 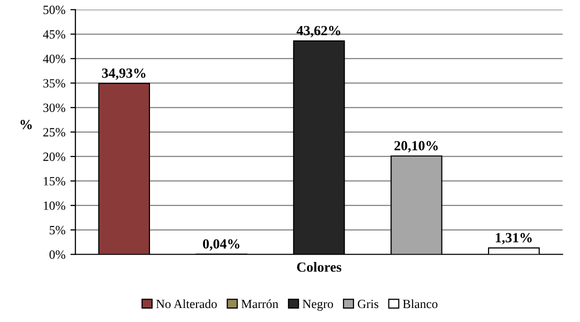 What do you see at coordinates (54, 10) in the screenshot?
I see `y-tick-label: 50%` at bounding box center [54, 10].